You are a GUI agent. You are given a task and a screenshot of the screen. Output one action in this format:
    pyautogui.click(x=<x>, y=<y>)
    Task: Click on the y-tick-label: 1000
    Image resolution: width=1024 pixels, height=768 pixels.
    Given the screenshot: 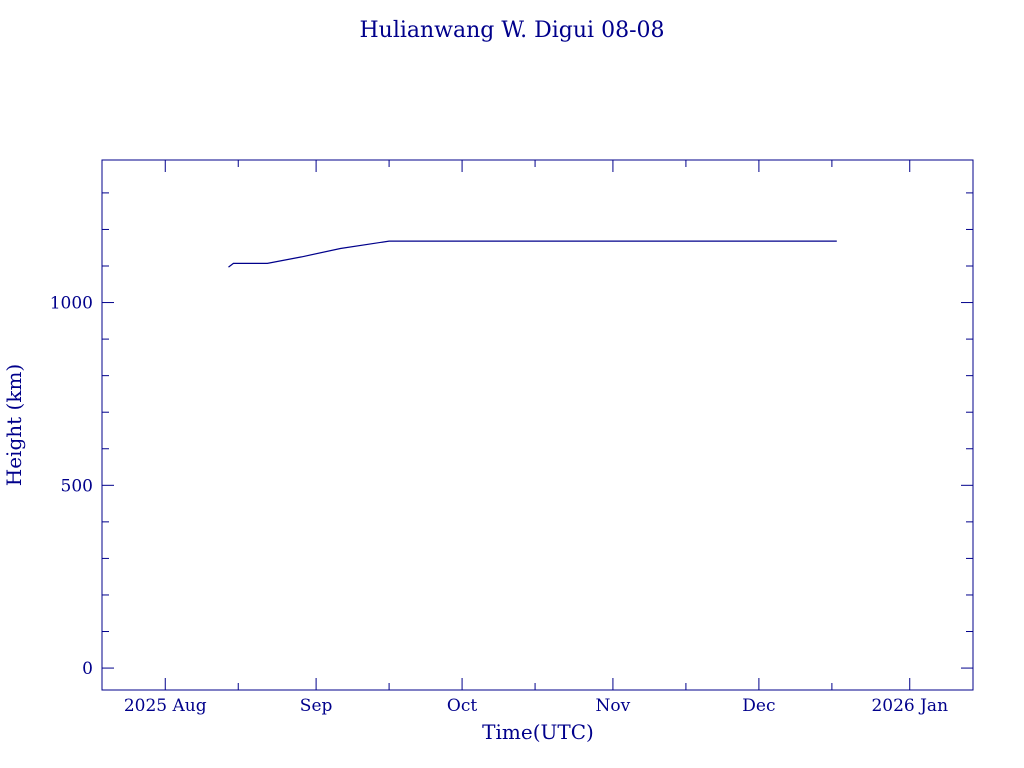 What is the action you would take?
    pyautogui.click(x=71, y=304)
    